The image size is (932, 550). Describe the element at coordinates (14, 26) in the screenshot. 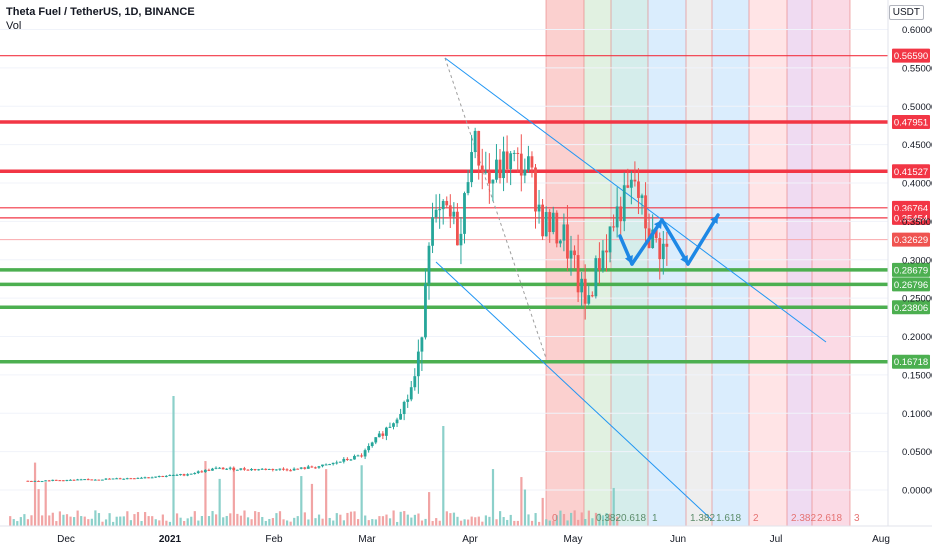

I see `volume-label: Vol` at that location.